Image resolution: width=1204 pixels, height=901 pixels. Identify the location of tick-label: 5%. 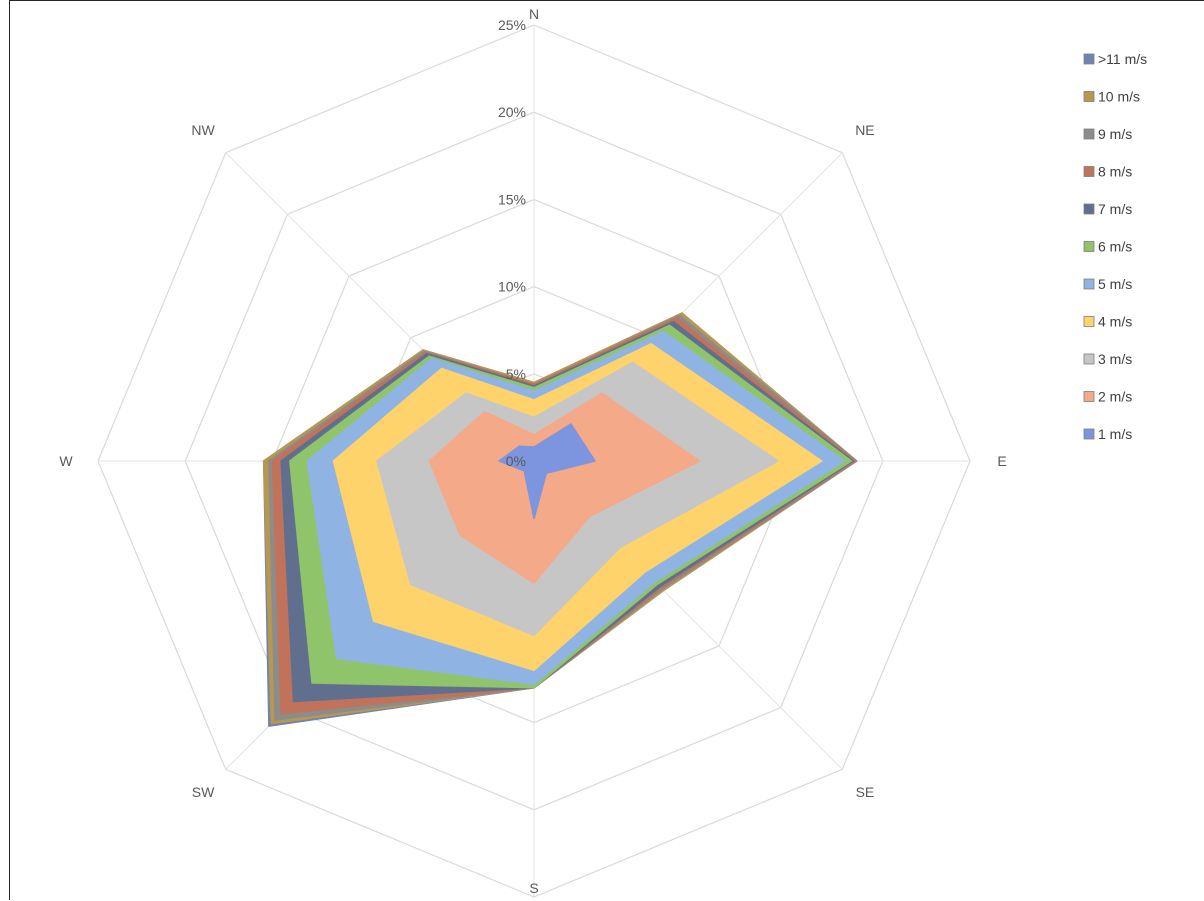
(516, 374).